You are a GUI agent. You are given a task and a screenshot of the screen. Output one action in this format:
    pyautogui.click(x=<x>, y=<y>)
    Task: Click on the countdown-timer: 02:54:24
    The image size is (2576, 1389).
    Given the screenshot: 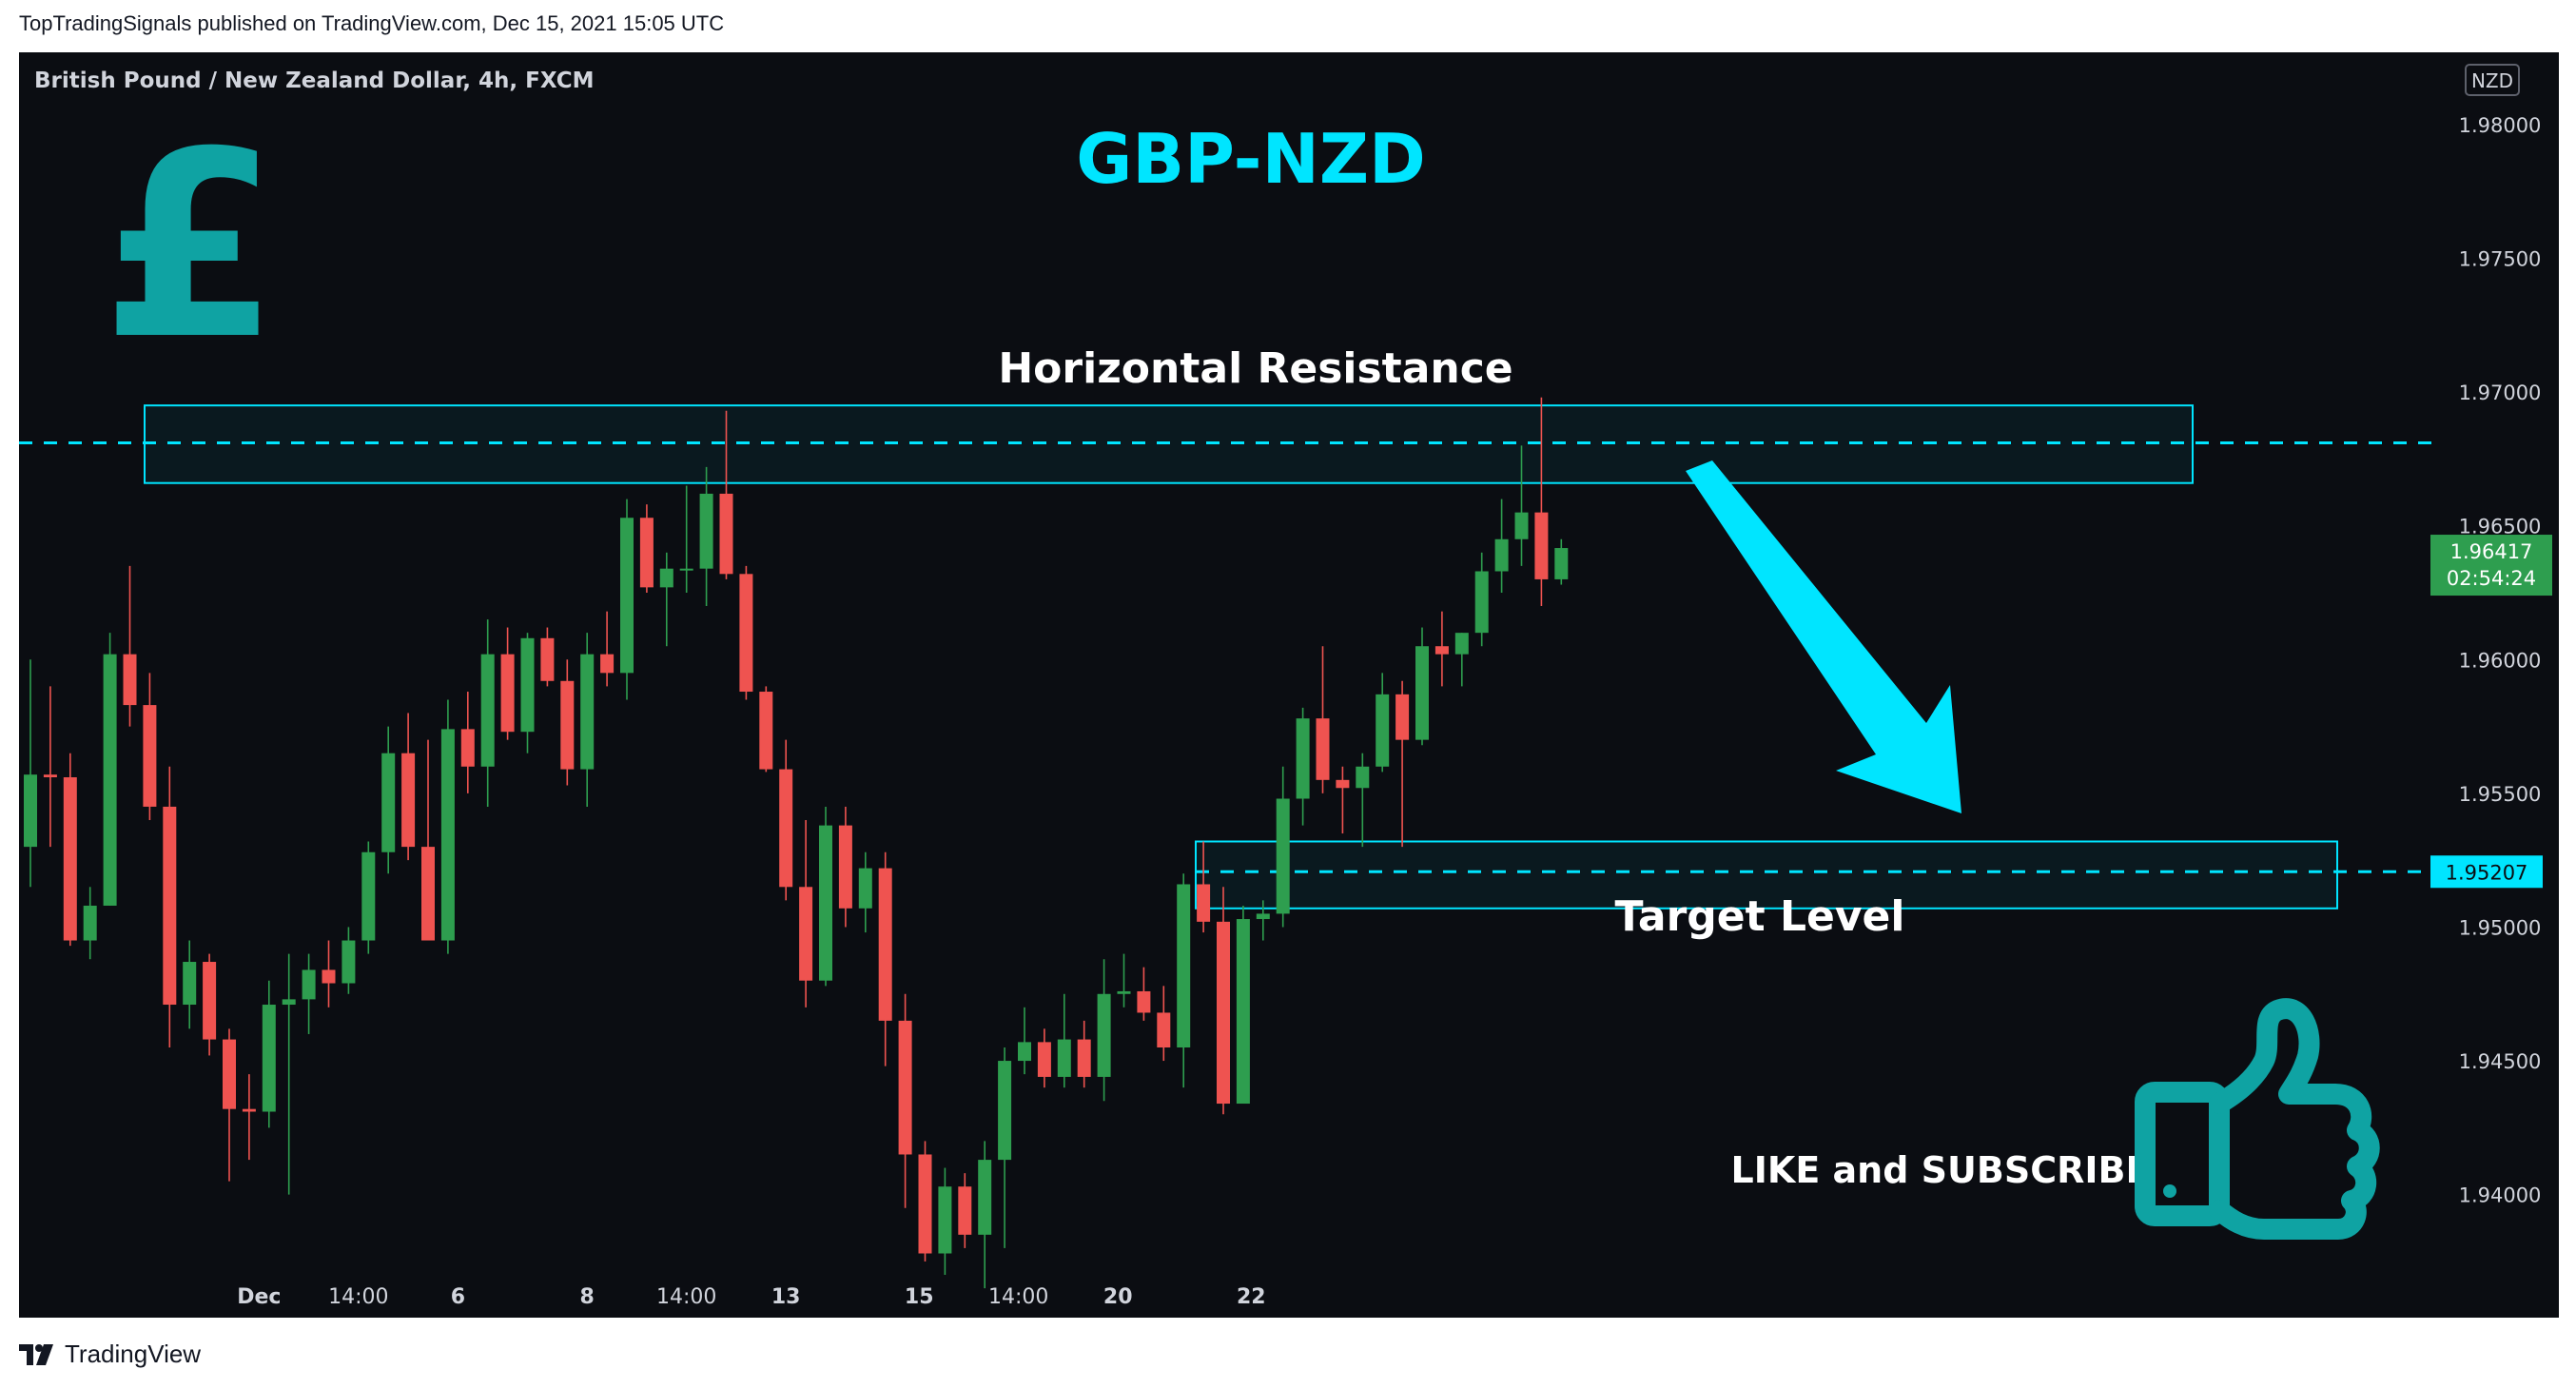 What is the action you would take?
    pyautogui.click(x=2492, y=578)
    